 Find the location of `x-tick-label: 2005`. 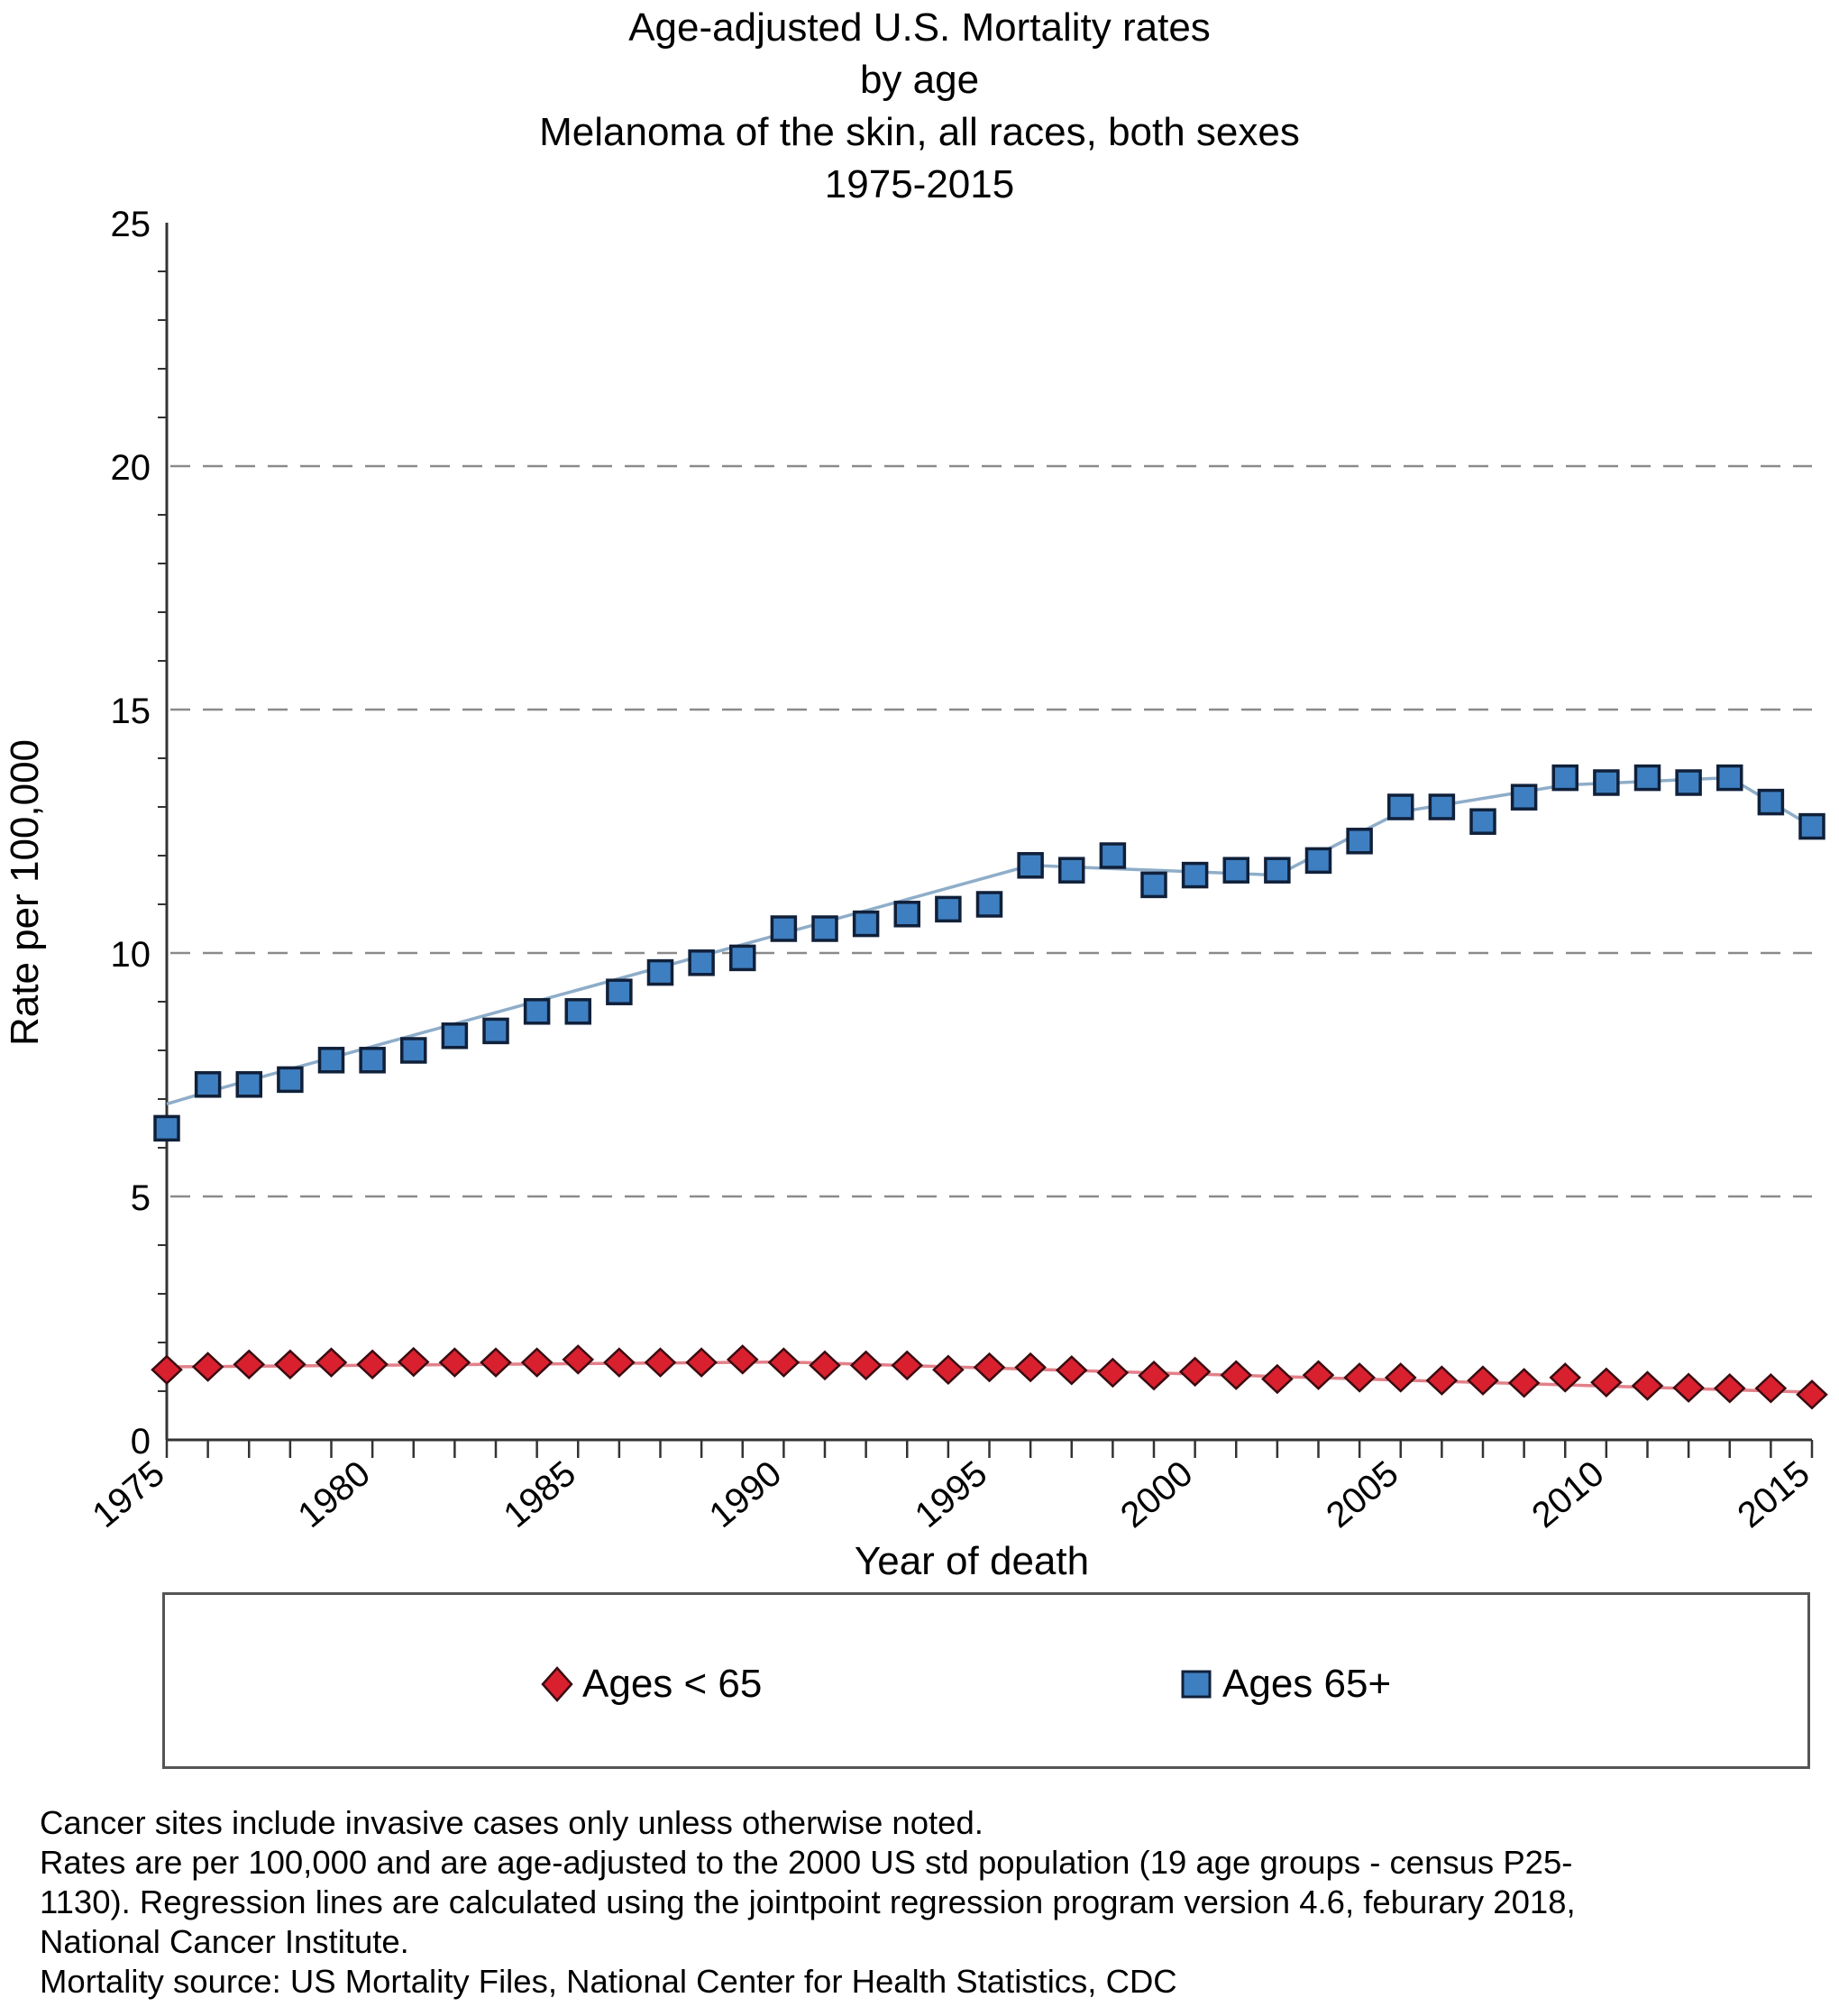

x-tick-label: 2005 is located at coordinates (1362, 1494).